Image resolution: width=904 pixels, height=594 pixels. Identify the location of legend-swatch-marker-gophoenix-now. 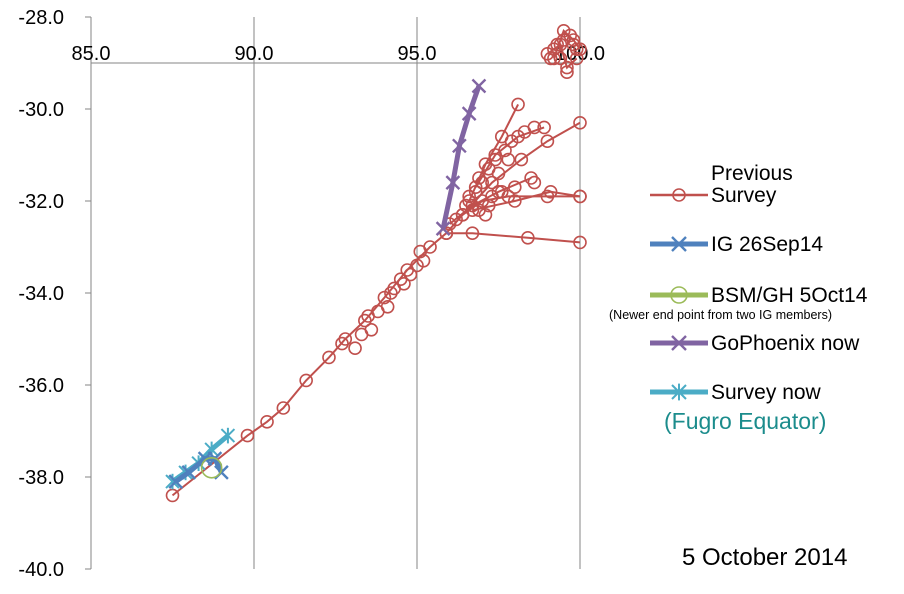
(679, 343).